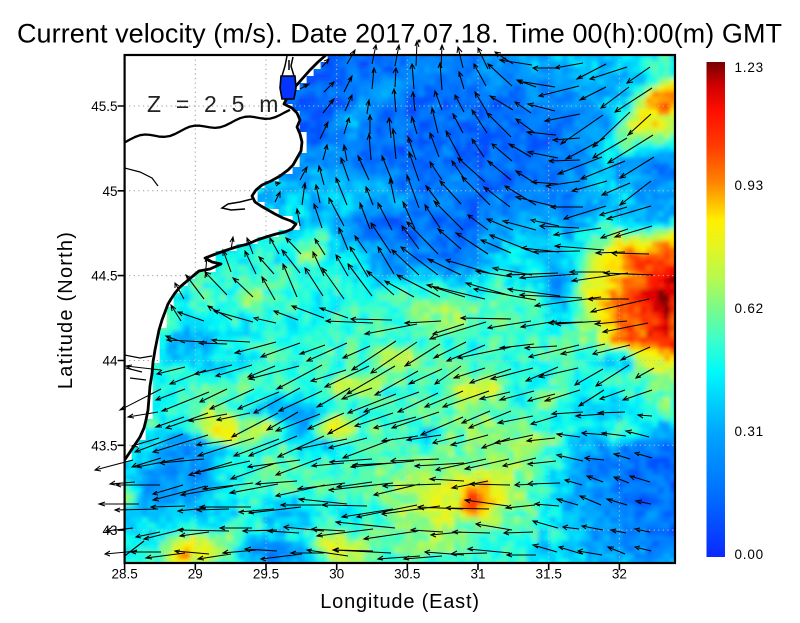 The height and width of the screenshot is (623, 800). Describe the element at coordinates (749, 308) in the screenshot. I see `svg-text: 0.62` at that location.